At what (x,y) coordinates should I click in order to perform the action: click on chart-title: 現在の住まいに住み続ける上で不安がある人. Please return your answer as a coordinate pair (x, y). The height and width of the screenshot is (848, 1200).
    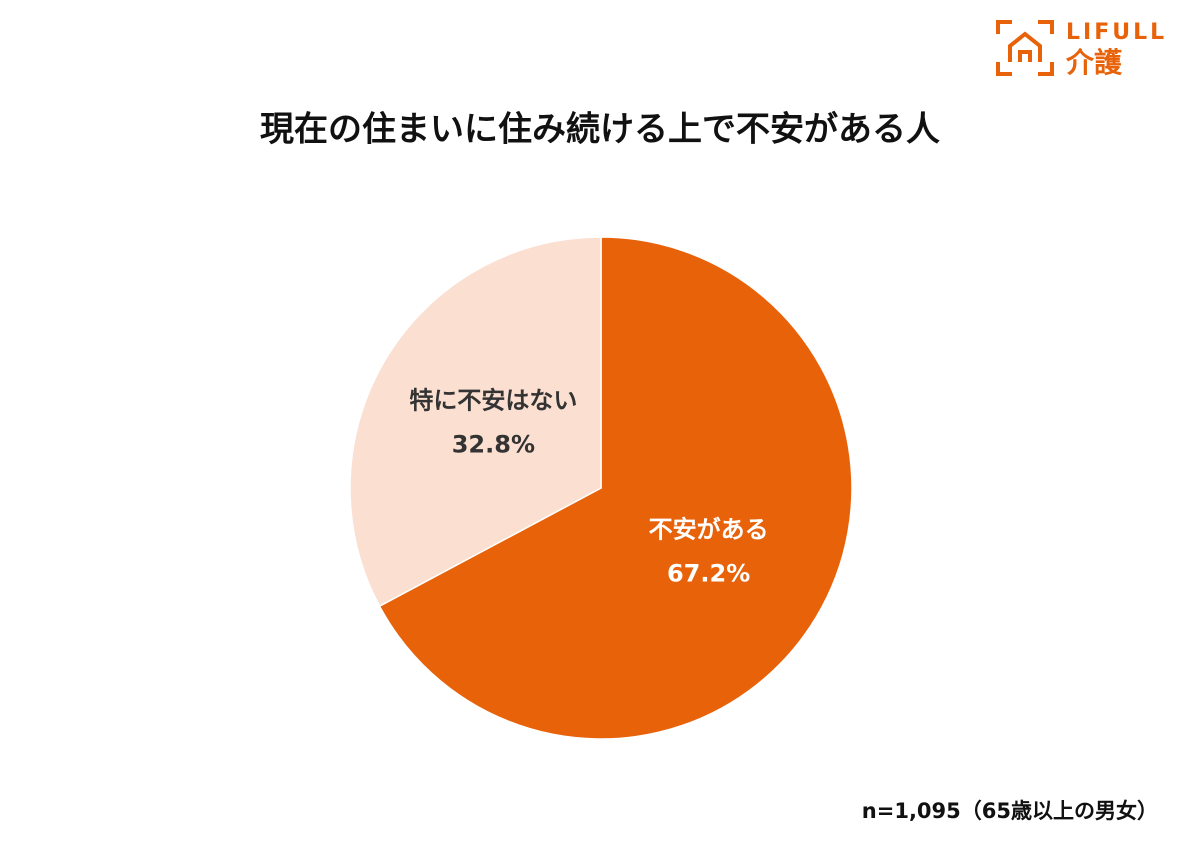
    Looking at the image, I should click on (600, 130).